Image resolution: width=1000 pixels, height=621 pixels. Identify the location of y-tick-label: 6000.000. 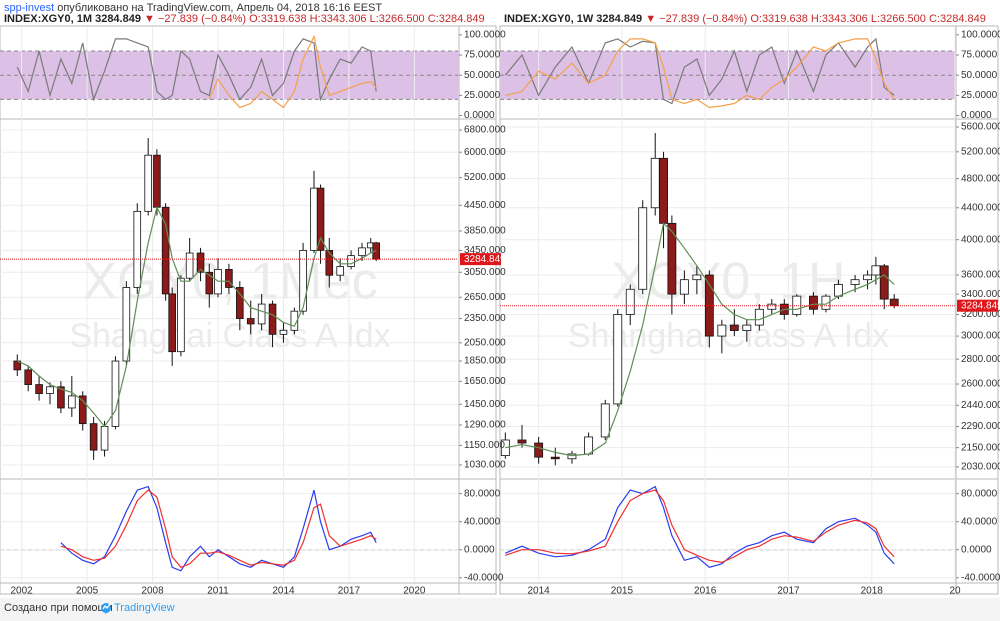
(485, 152).